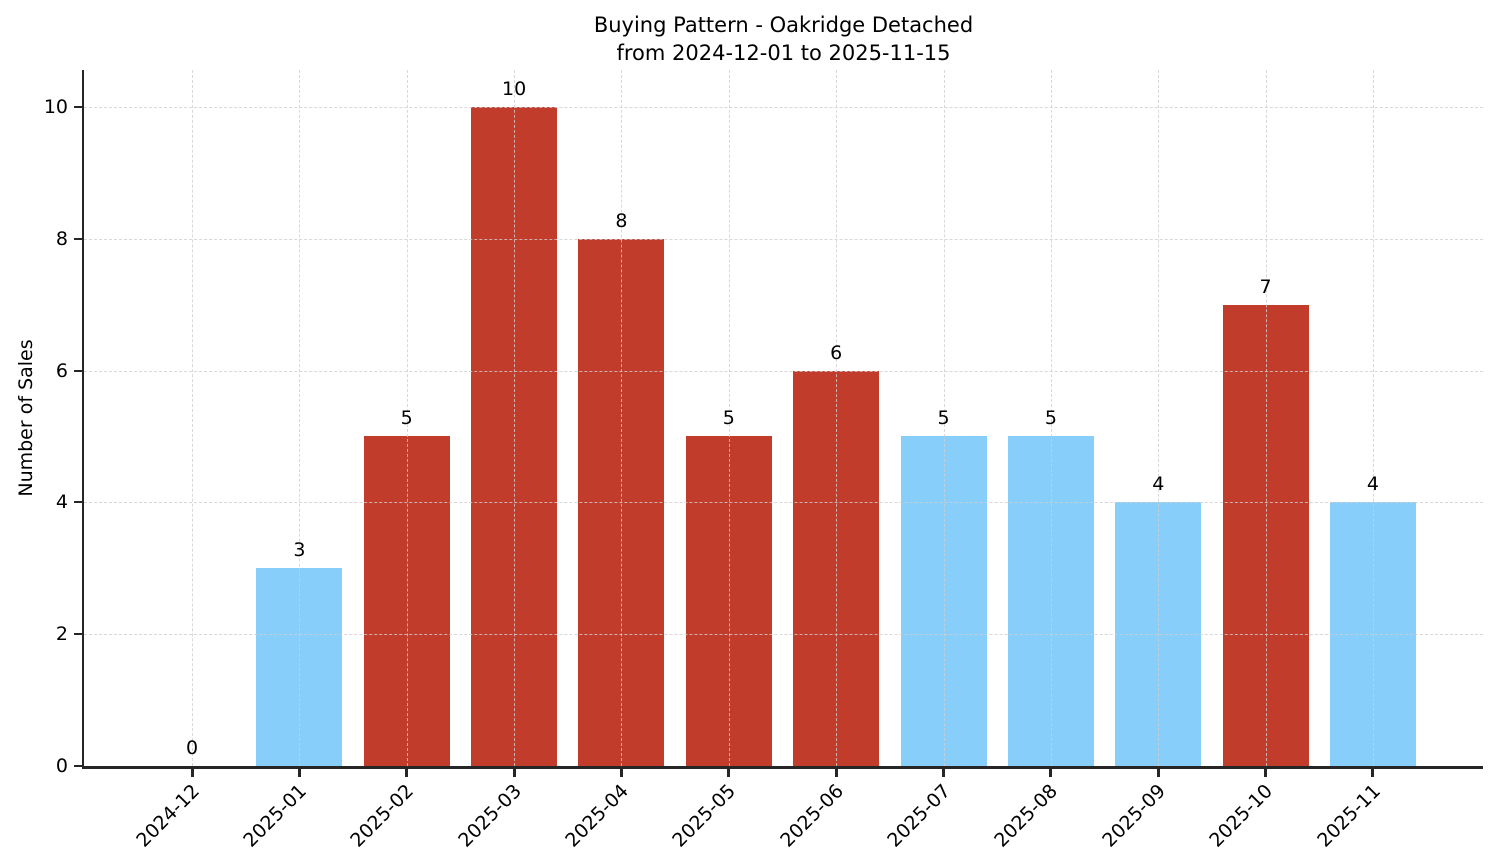 This screenshot has width=1494, height=863. I want to click on y-tick-label: 0, so click(61, 766).